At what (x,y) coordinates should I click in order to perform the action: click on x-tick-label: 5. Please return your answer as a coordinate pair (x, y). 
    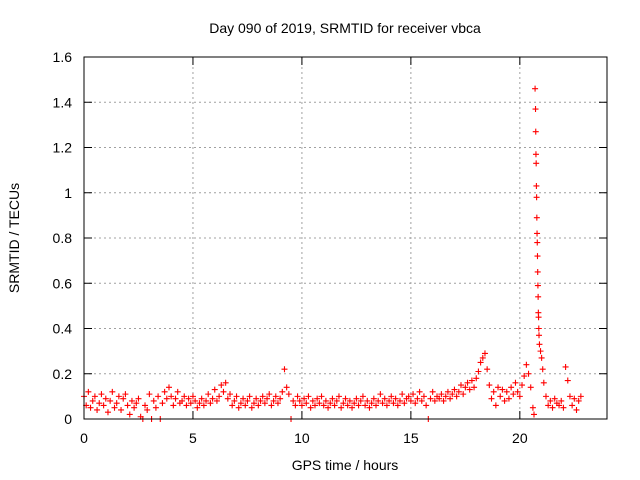
    Looking at the image, I should click on (193, 438).